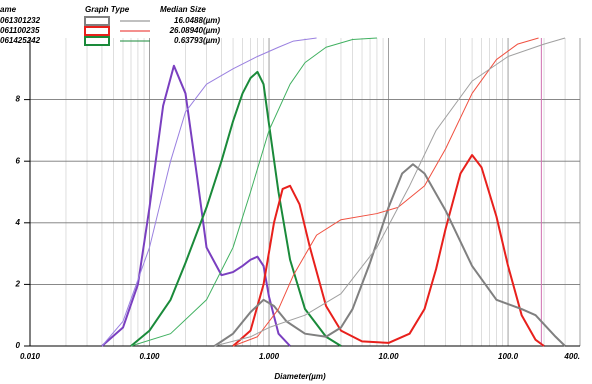  Describe the element at coordinates (30, 356) in the screenshot. I see `x-tick-label: 0.010` at that location.